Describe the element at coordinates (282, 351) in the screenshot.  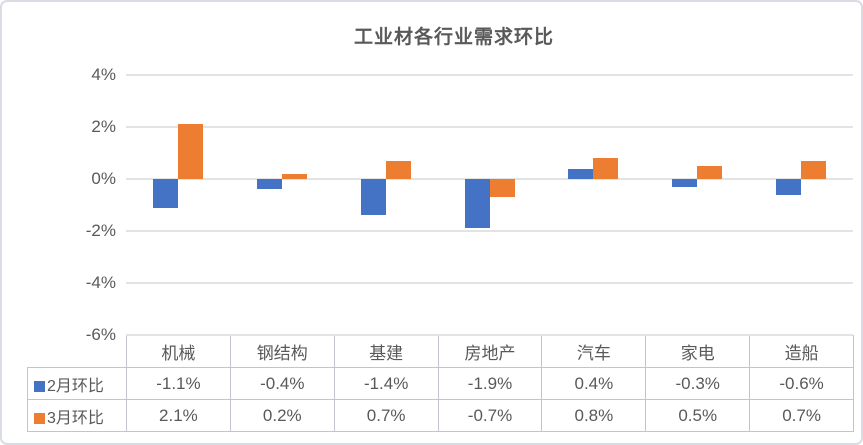
I see `category-header-cell: 钢结构` at that location.